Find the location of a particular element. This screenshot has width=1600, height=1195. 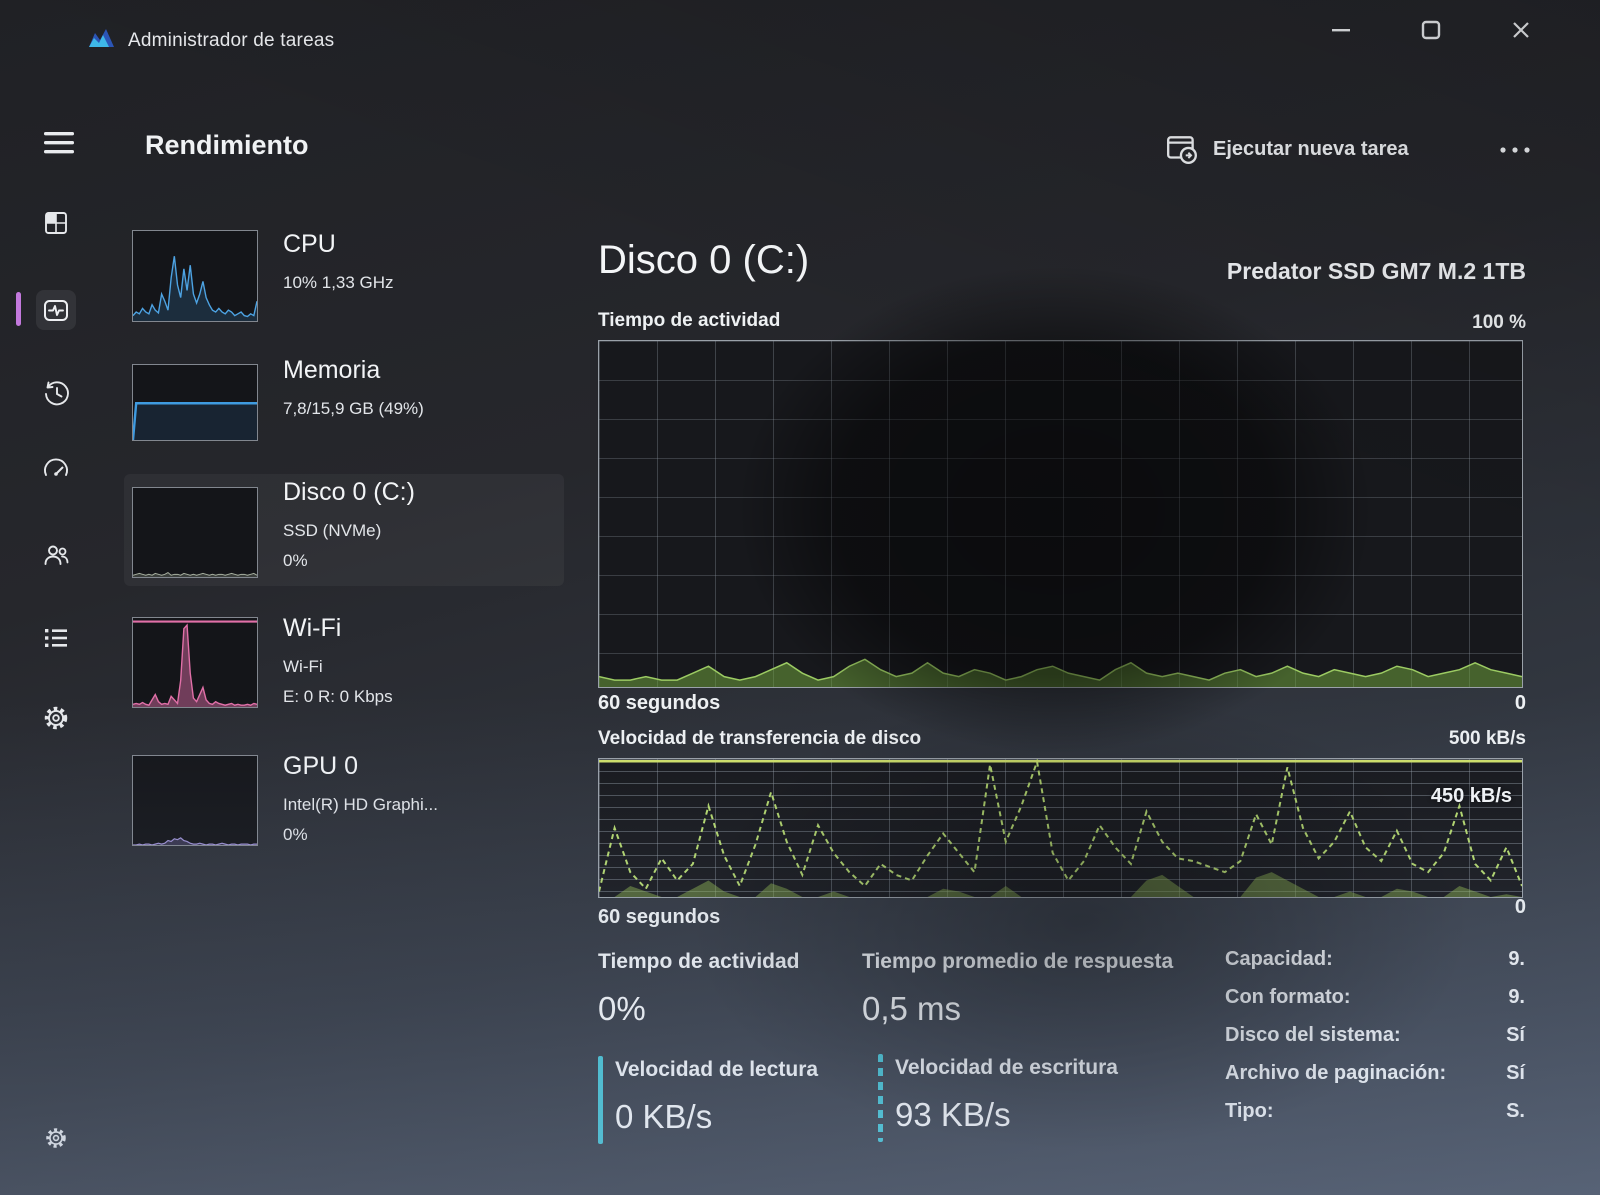

sidebar-item-performance is located at coordinates (56, 310).